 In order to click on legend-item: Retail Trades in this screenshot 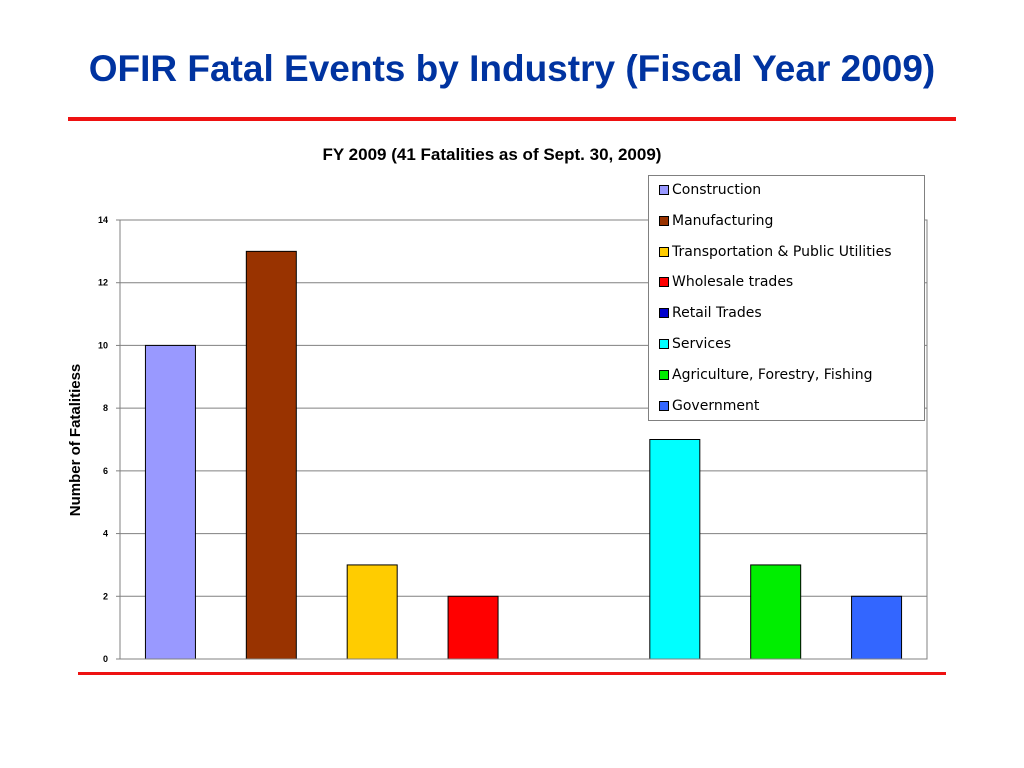, I will do `click(710, 313)`.